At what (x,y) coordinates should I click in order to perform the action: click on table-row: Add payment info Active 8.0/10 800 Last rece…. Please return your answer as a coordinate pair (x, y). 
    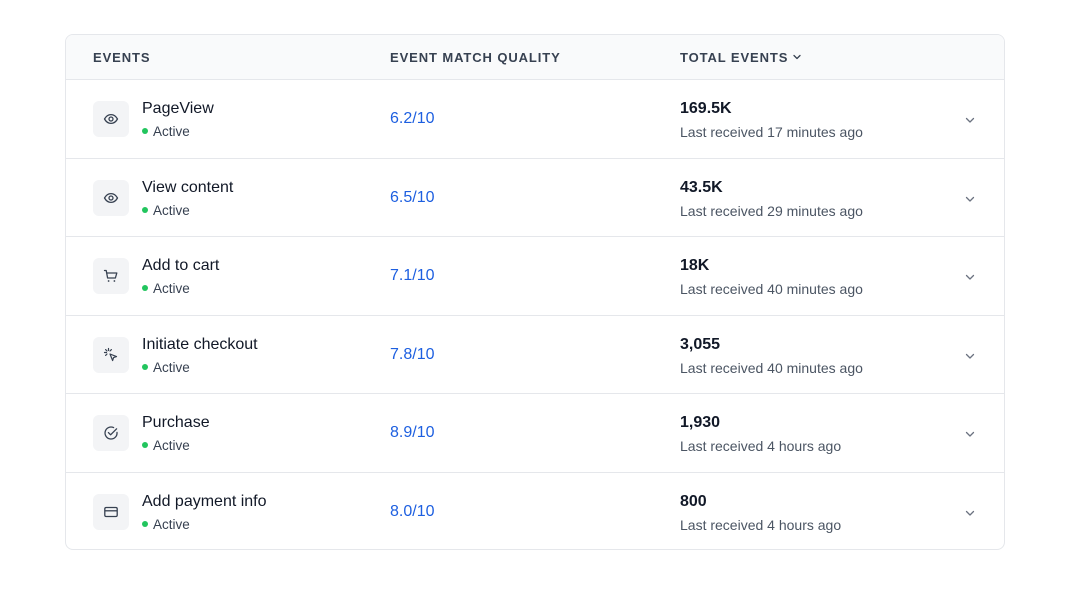
    Looking at the image, I should click on (535, 511).